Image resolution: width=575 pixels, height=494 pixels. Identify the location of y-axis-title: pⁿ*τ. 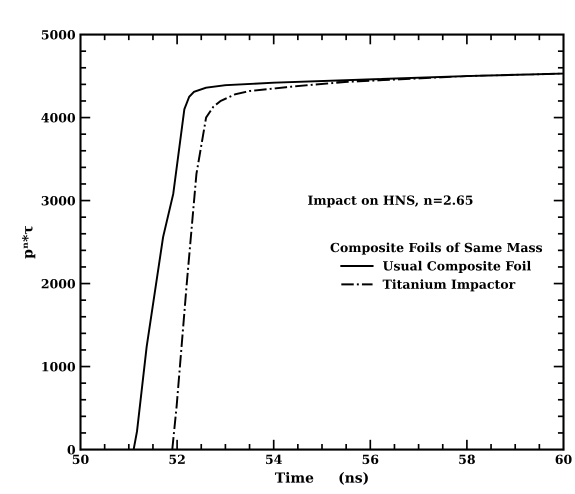
(29, 242).